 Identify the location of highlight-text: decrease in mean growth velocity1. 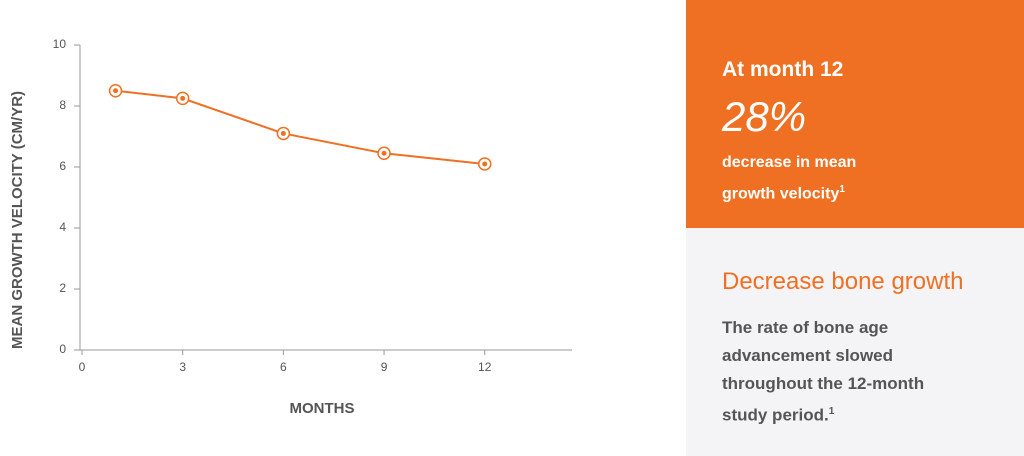
(809, 178).